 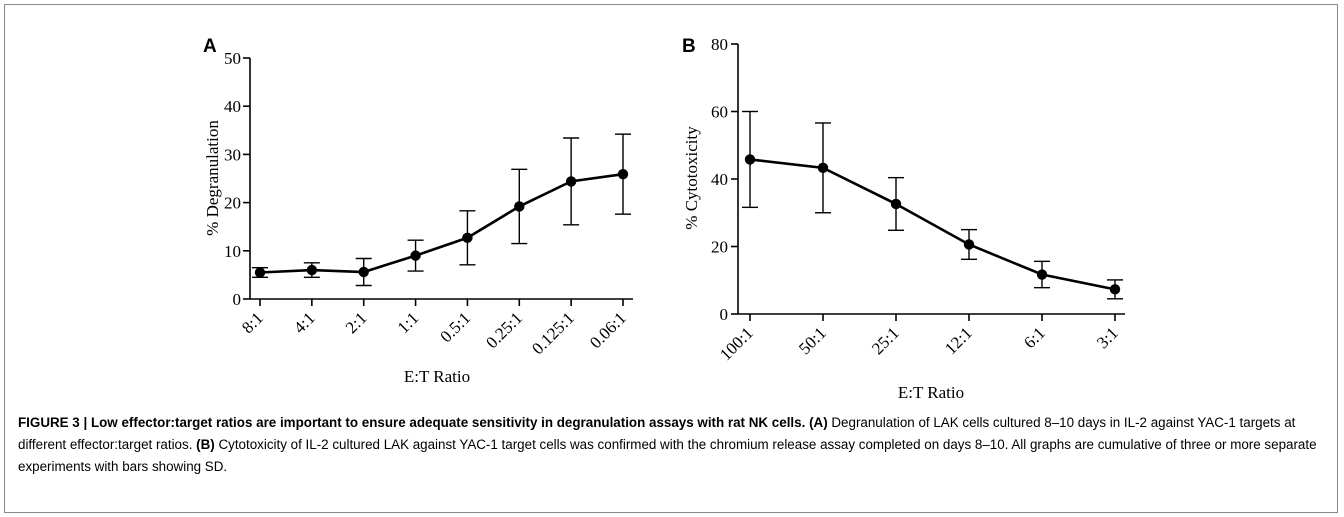 I want to click on x-tick-label: 0.06:1, so click(x=608, y=330).